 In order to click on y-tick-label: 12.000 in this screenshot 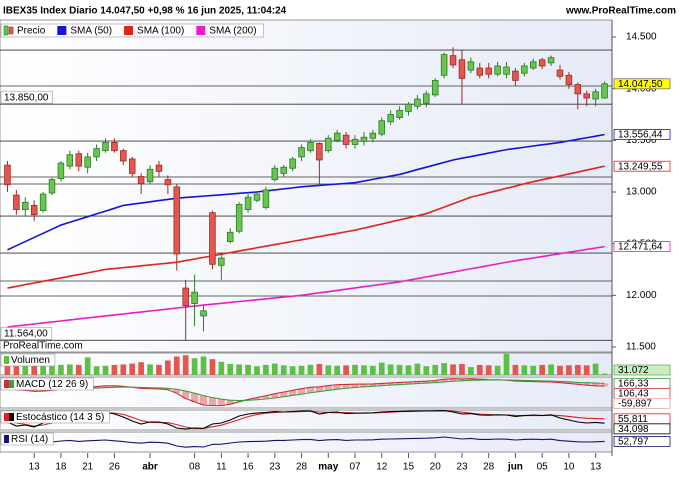, I will do `click(641, 295)`.